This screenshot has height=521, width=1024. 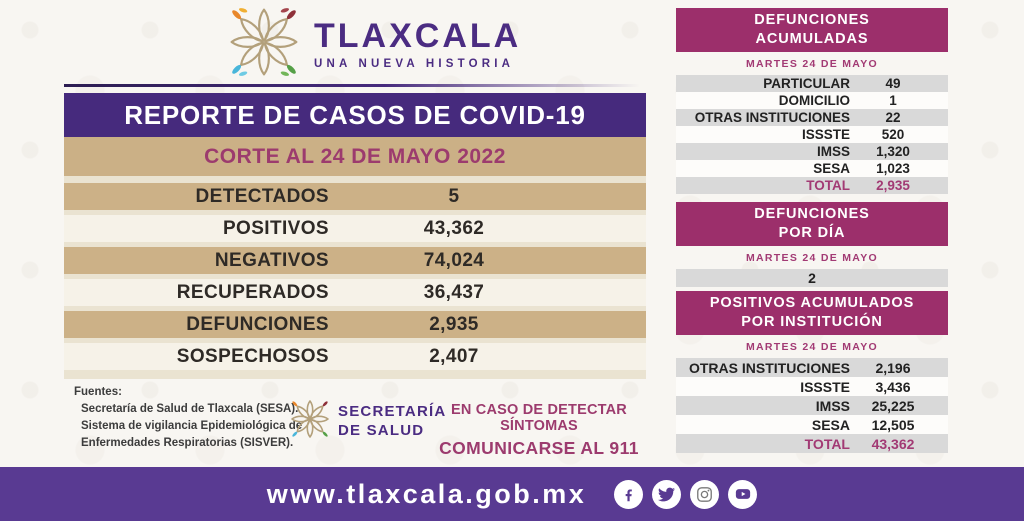 What do you see at coordinates (252, 292) in the screenshot?
I see `row-label: RECUPERADOS` at bounding box center [252, 292].